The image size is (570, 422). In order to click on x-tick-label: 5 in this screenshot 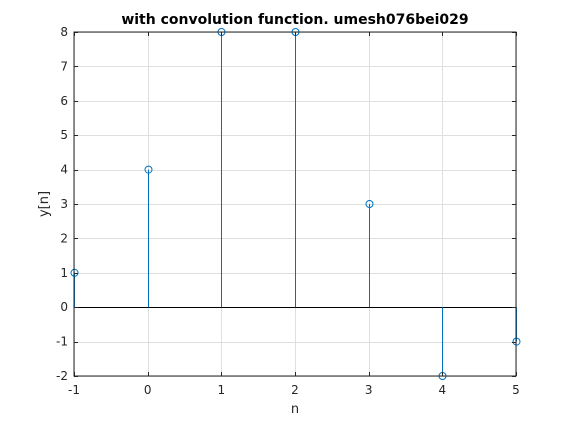, I will do `click(516, 390)`.